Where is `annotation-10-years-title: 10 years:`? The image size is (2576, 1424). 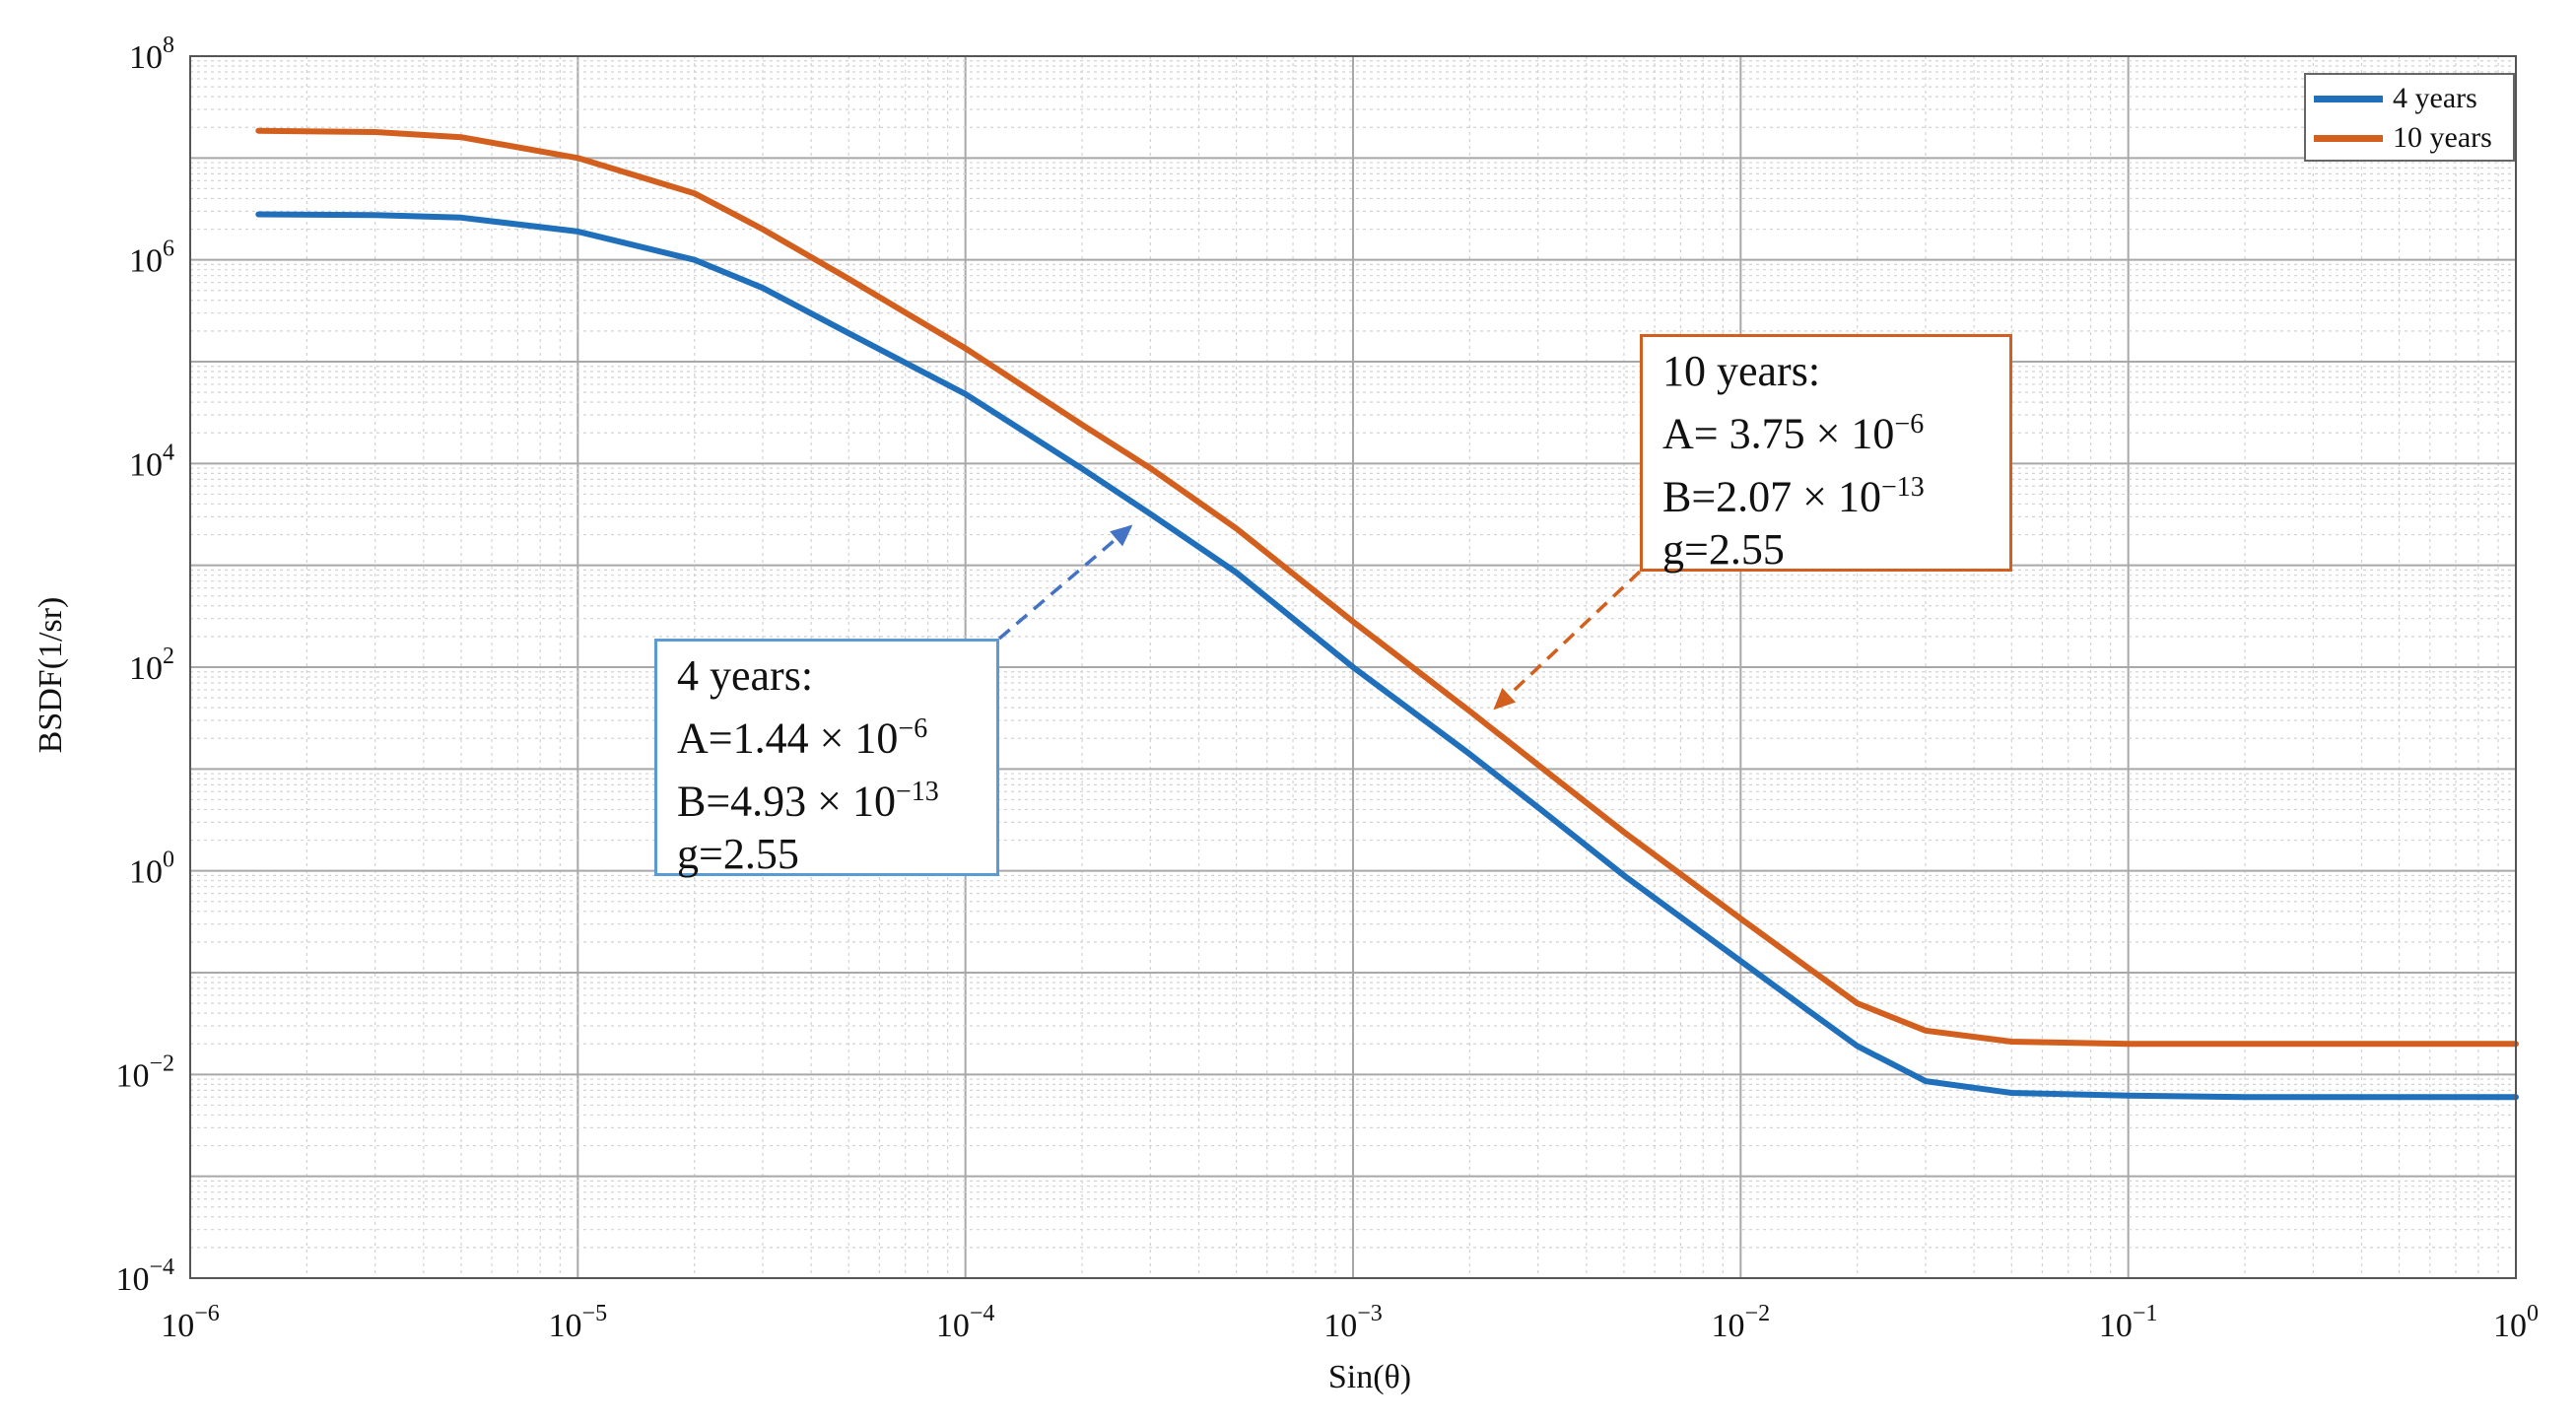
annotation-10-years-title: 10 years: is located at coordinates (1741, 371).